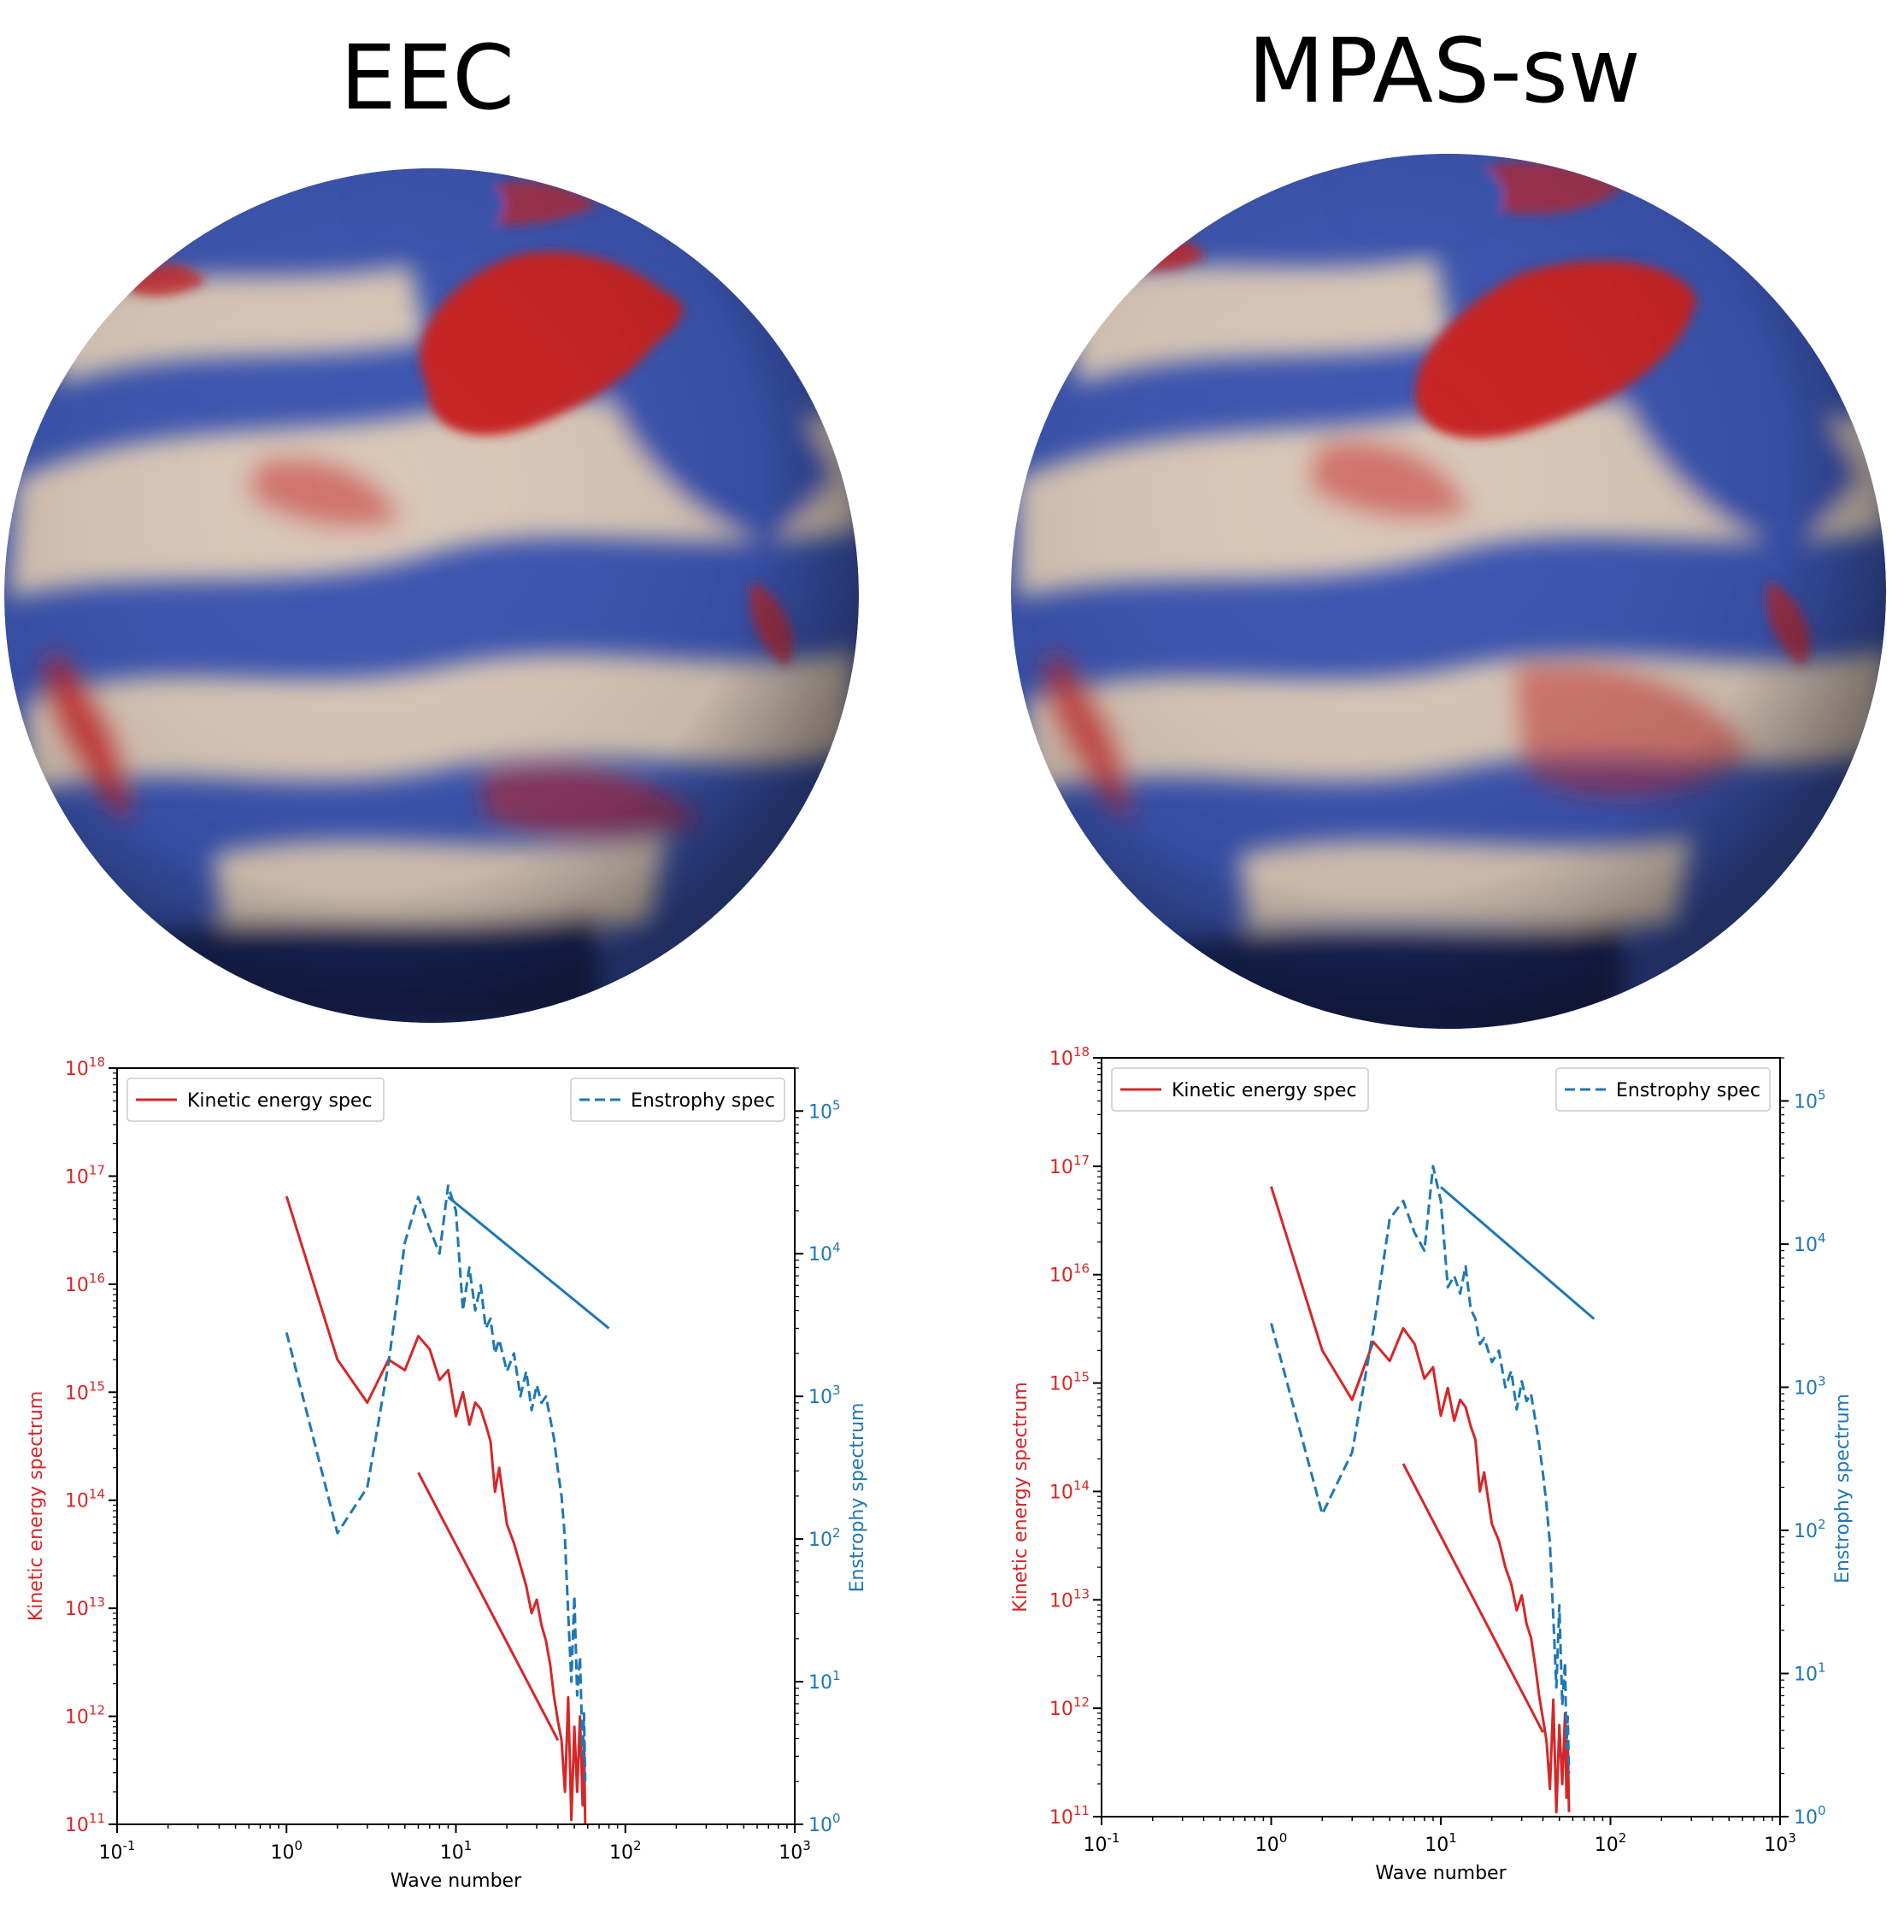 The image size is (1904, 1932). Describe the element at coordinates (427, 78) in the screenshot. I see `panel-title-eec: EEC` at that location.